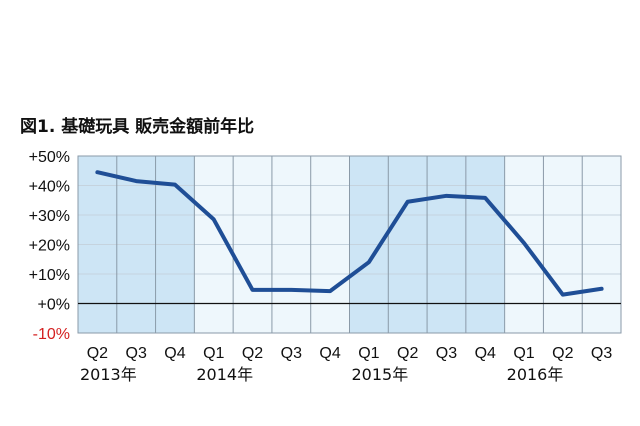  What do you see at coordinates (380, 374) in the screenshot?
I see `year-label: 2015年` at bounding box center [380, 374].